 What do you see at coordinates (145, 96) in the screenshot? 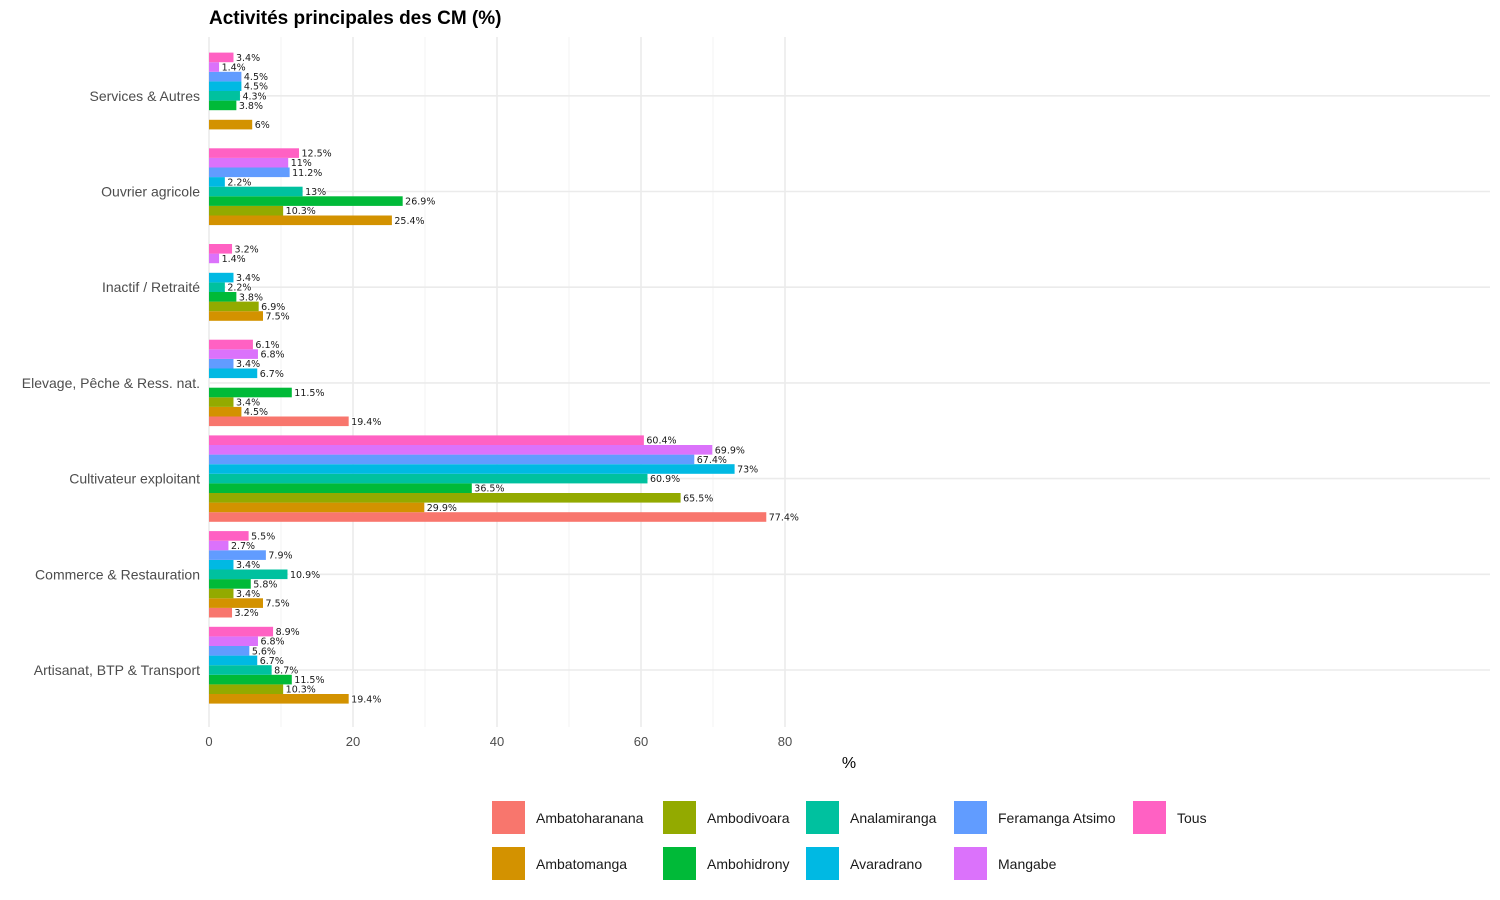
I see `category-label: Services & Autres` at bounding box center [145, 96].